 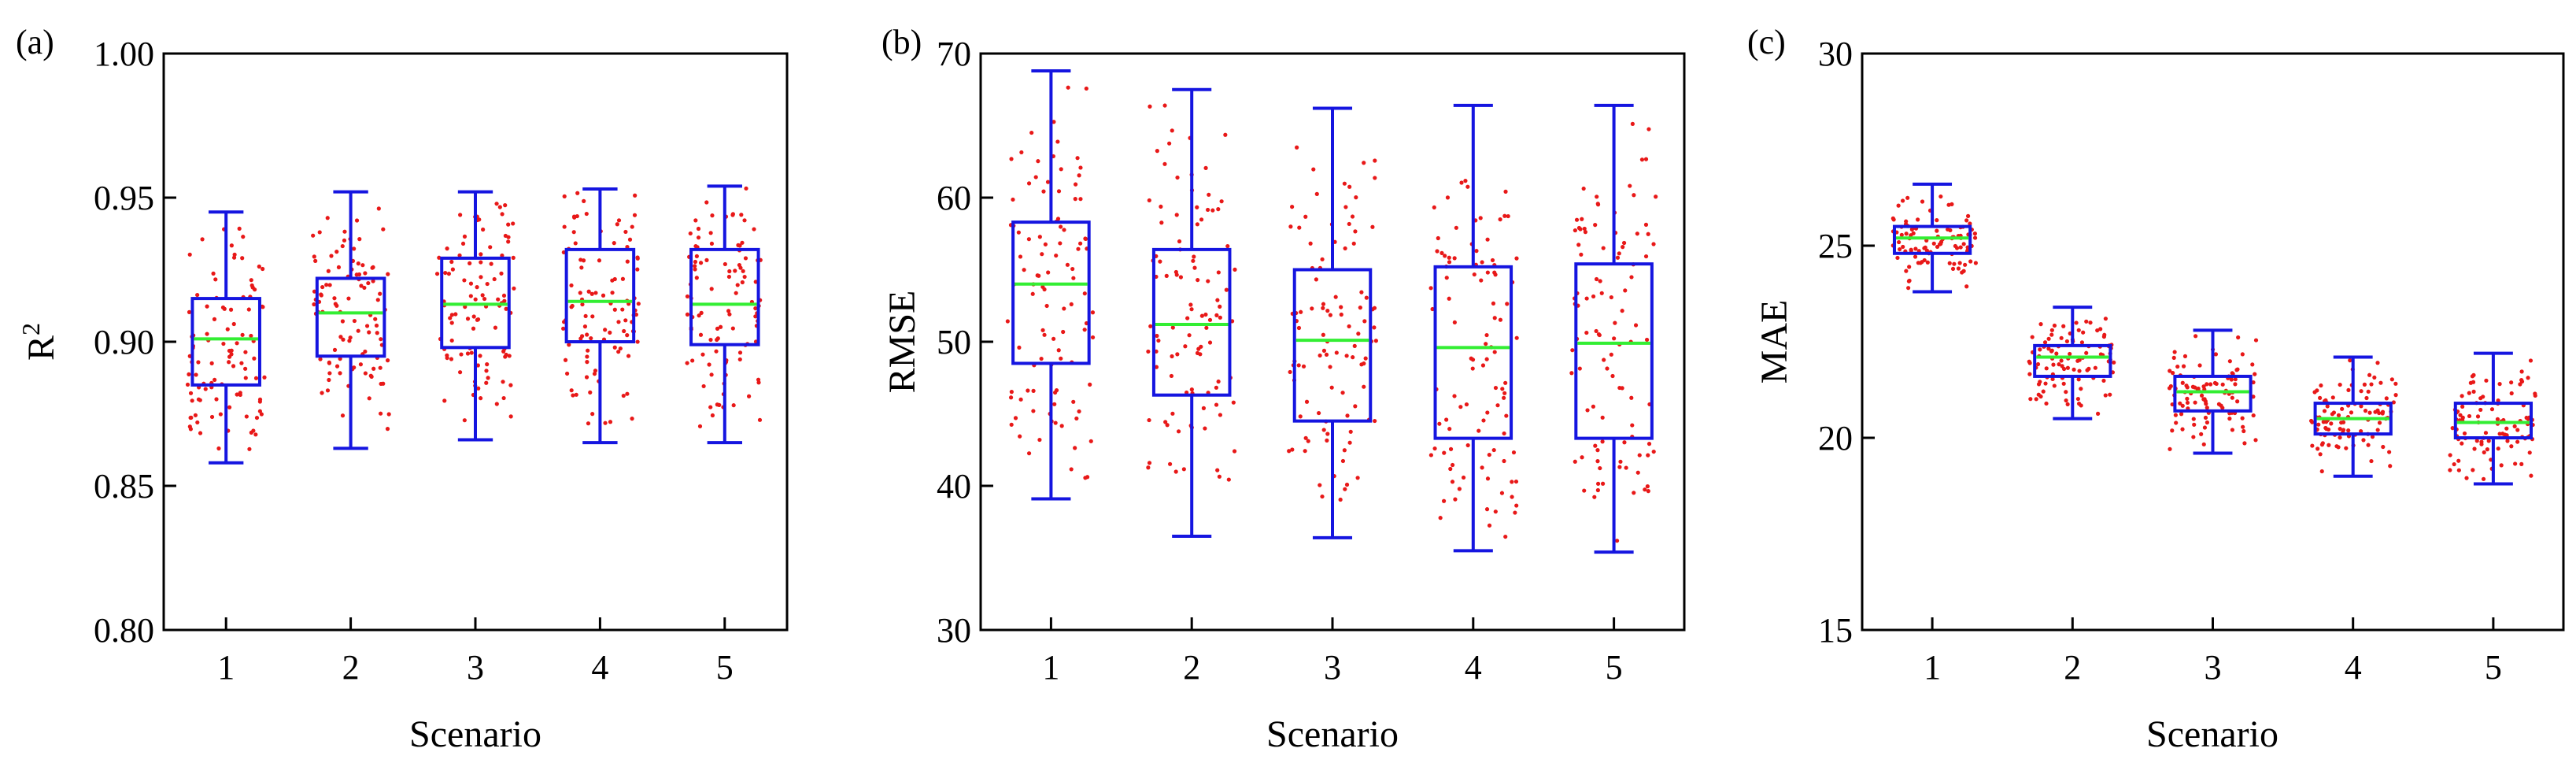 What do you see at coordinates (954, 630) in the screenshot?
I see `y-tick-label: 30` at bounding box center [954, 630].